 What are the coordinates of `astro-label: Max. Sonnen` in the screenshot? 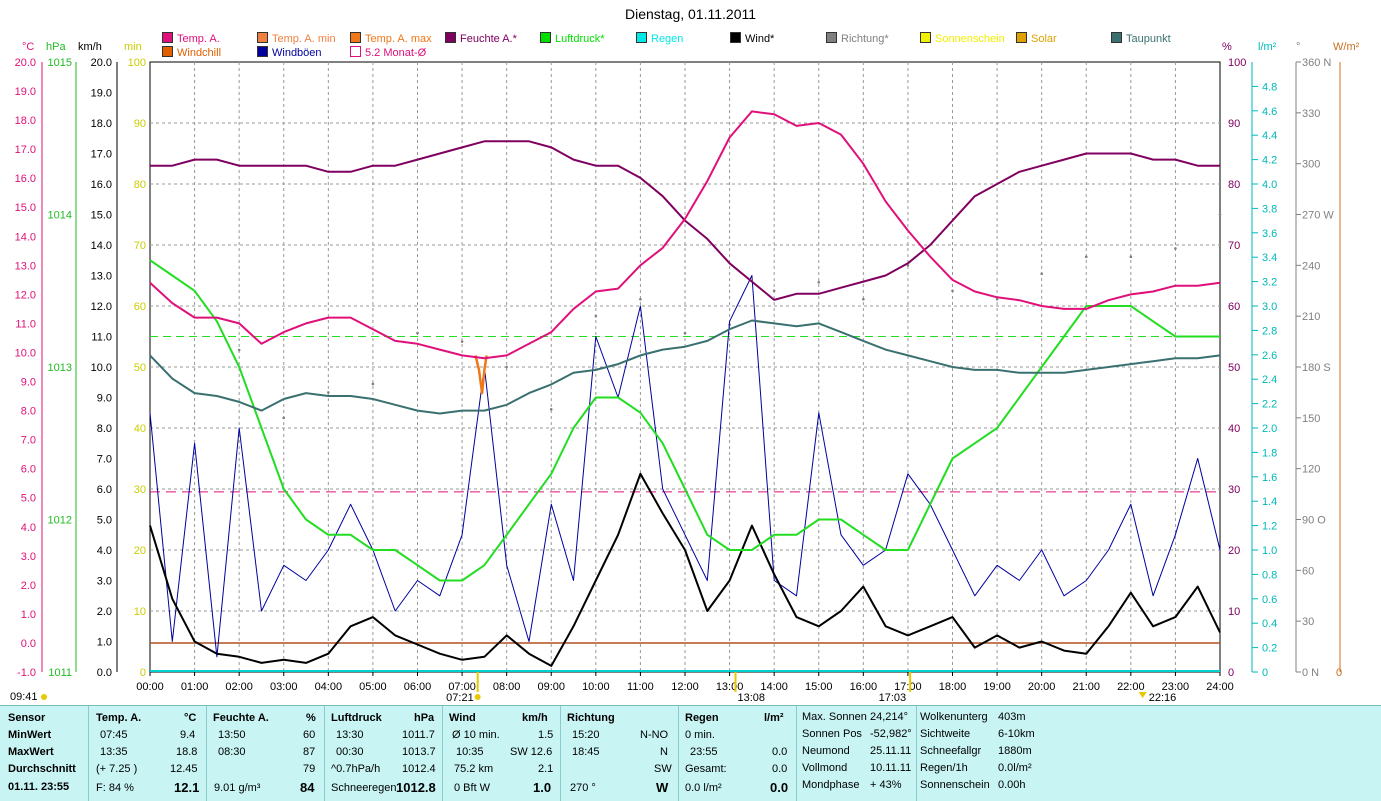 It's located at (834, 717).